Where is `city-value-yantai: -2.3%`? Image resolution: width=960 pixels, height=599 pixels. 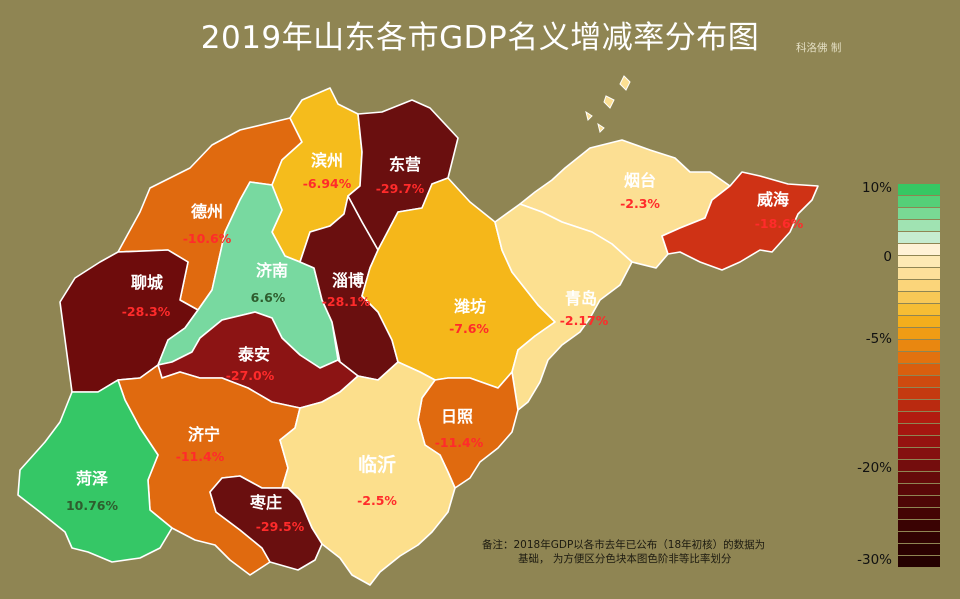 city-value-yantai: -2.3% is located at coordinates (640, 203).